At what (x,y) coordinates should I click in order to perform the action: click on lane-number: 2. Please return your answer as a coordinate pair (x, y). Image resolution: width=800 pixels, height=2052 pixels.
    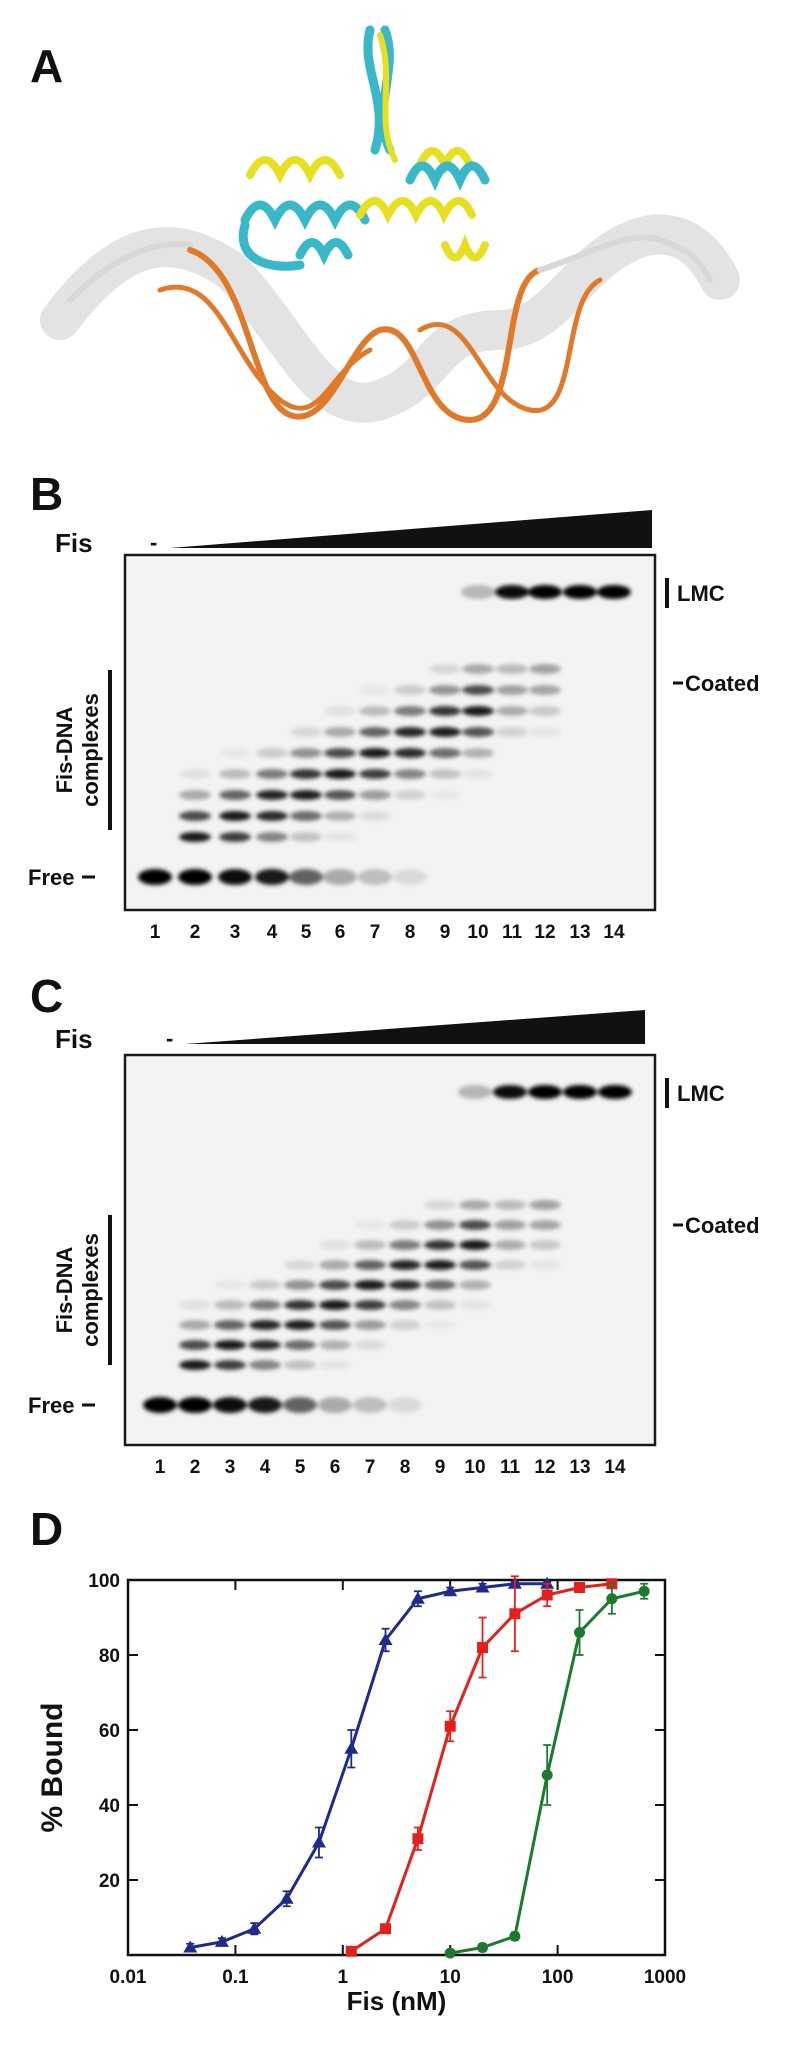
    Looking at the image, I should click on (195, 932).